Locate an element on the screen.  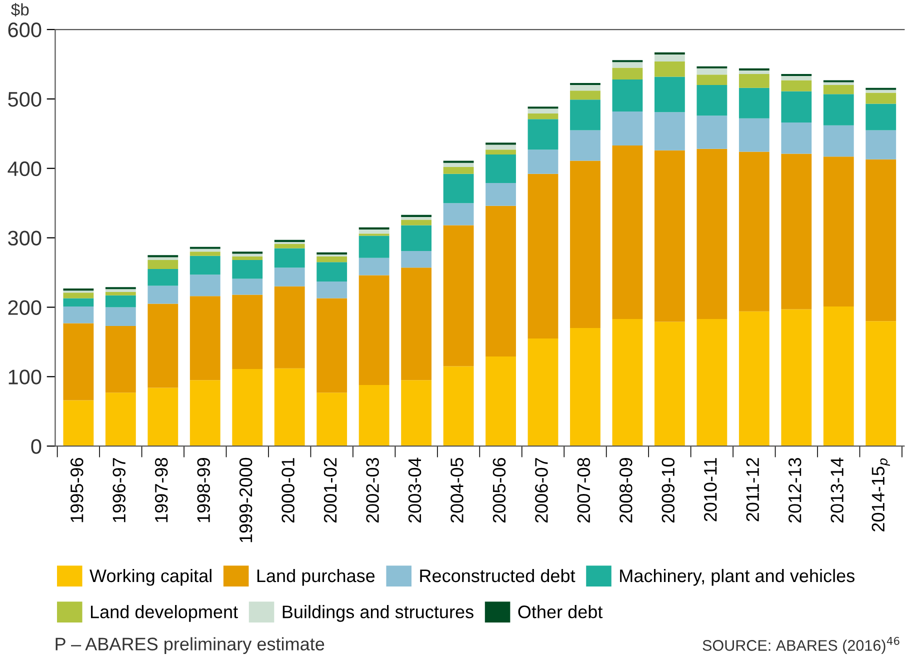
text: P – ABARES preliminary estimate is located at coordinates (190, 645).